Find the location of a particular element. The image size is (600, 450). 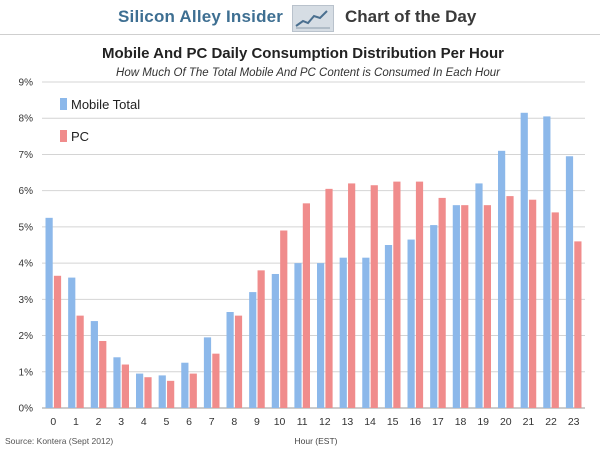

x-tick-label: 17 is located at coordinates (438, 422).